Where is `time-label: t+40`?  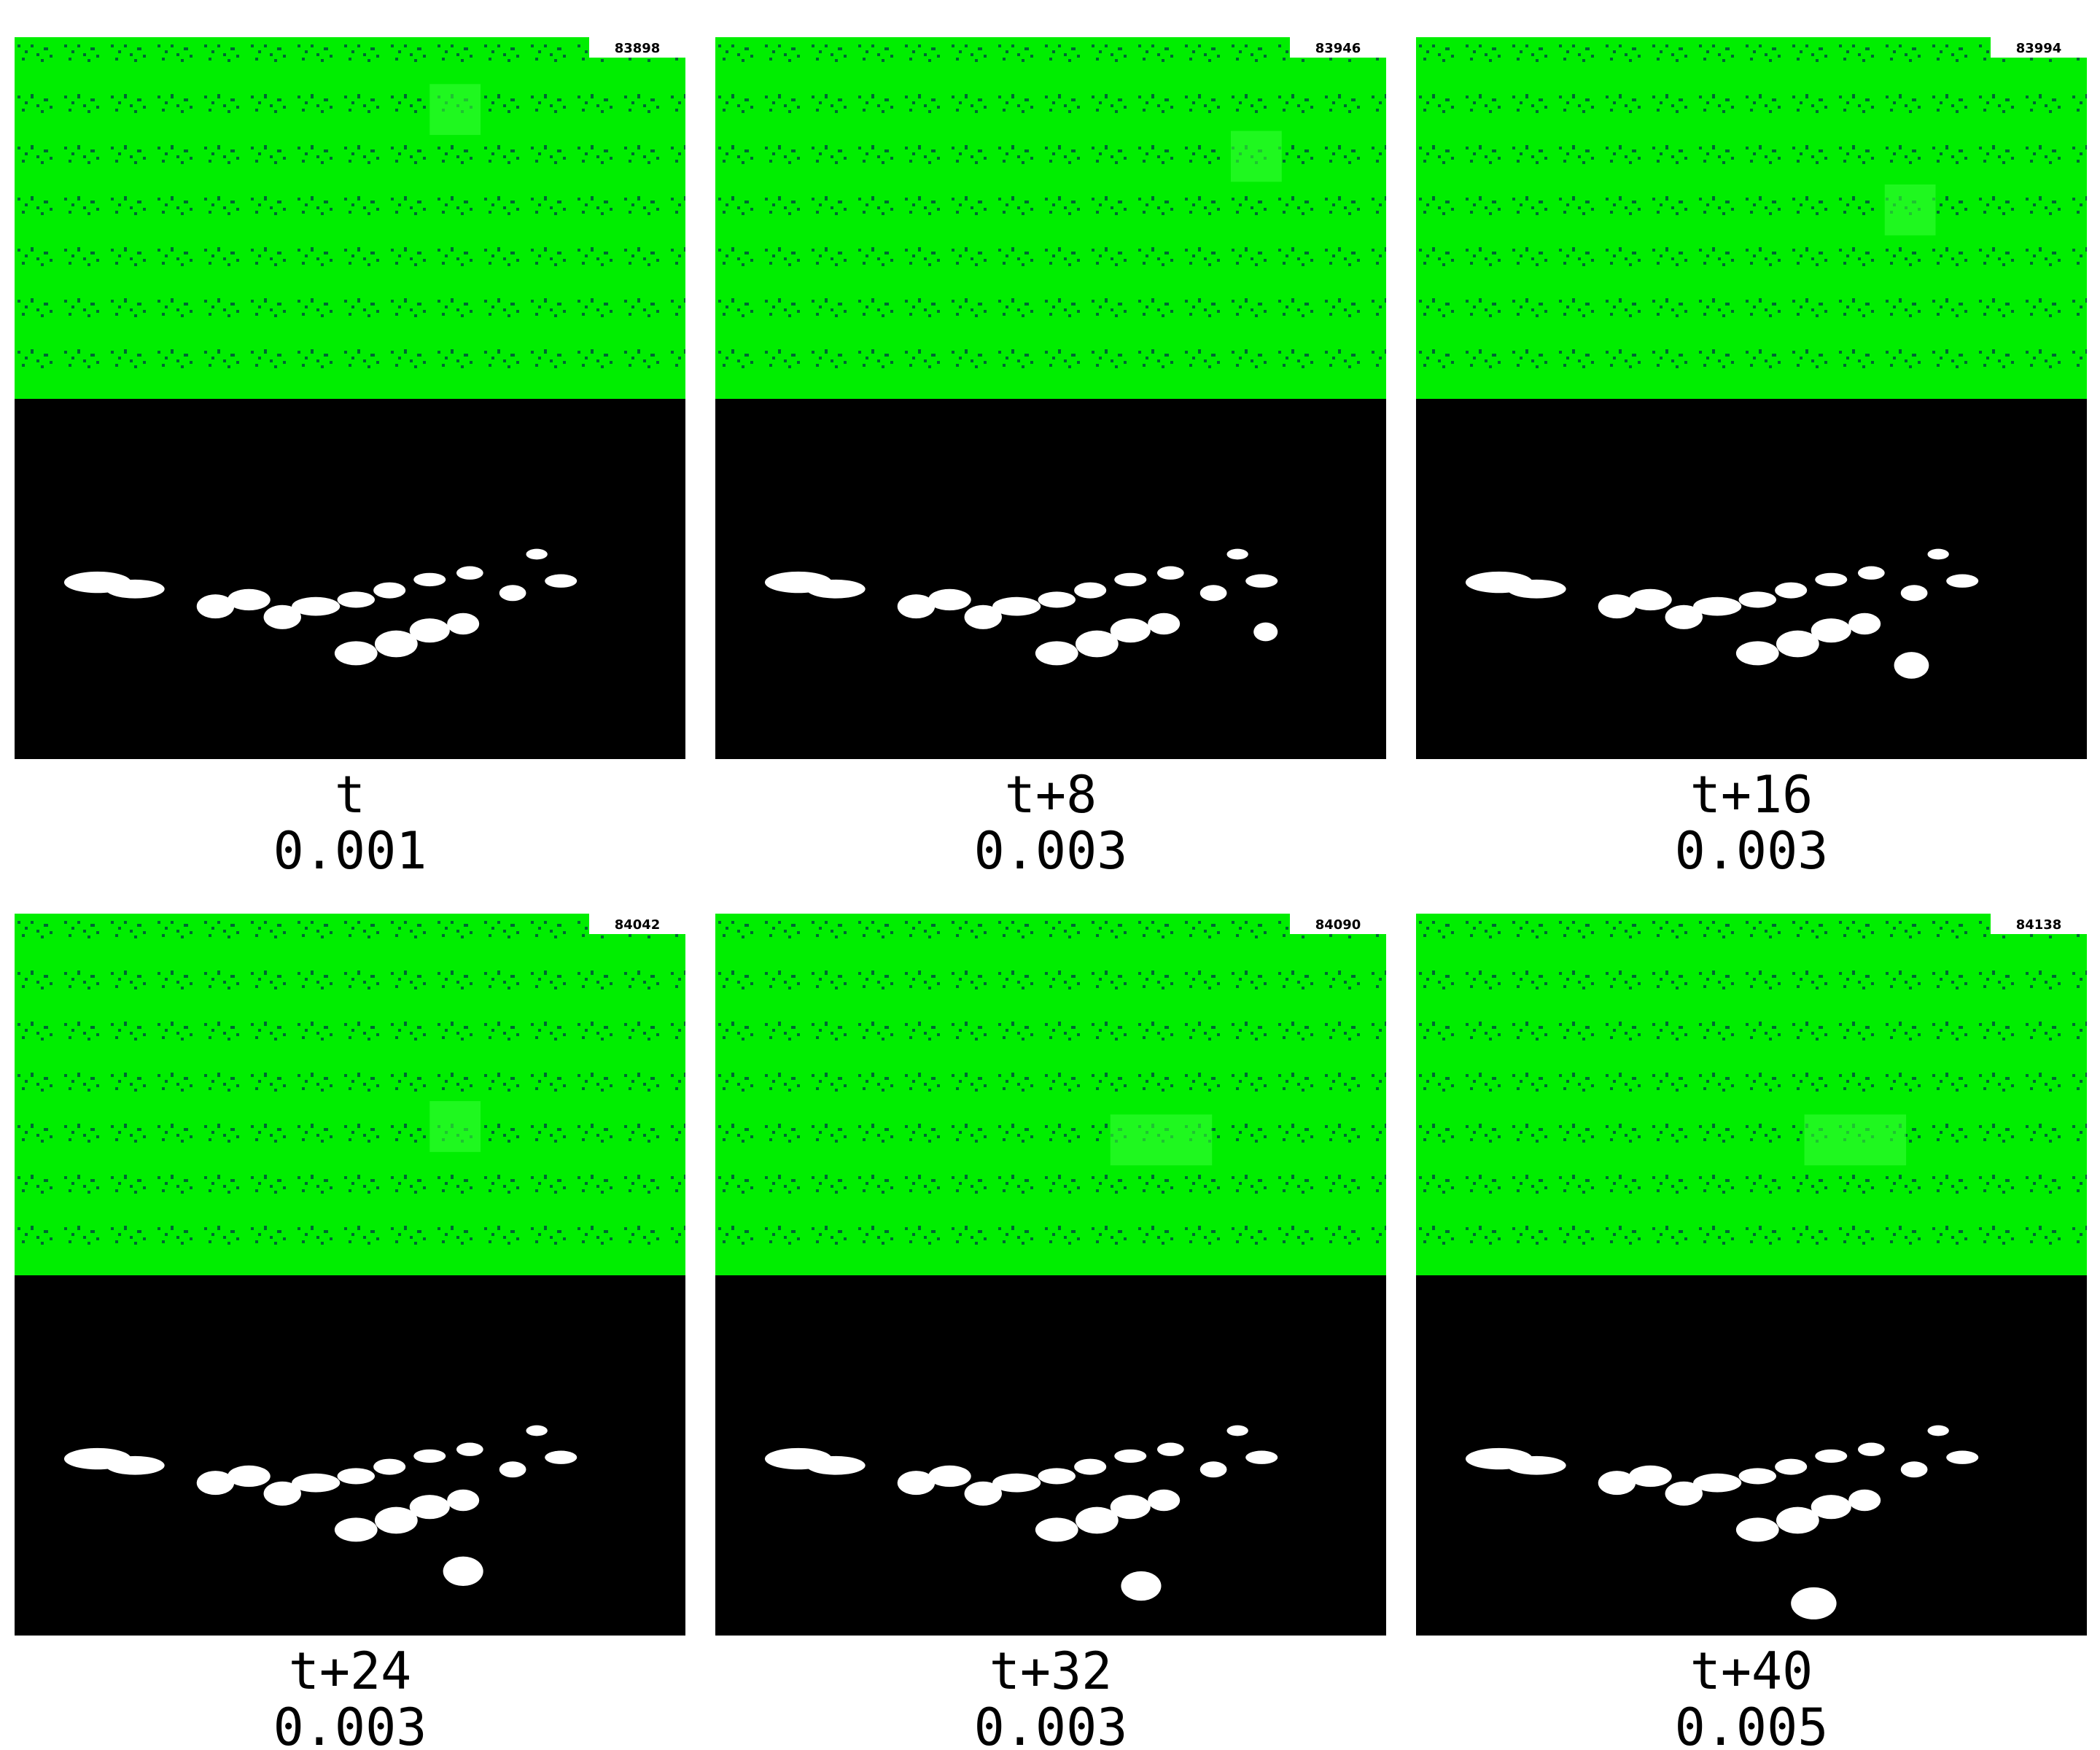
time-label: t+40 is located at coordinates (1751, 1671).